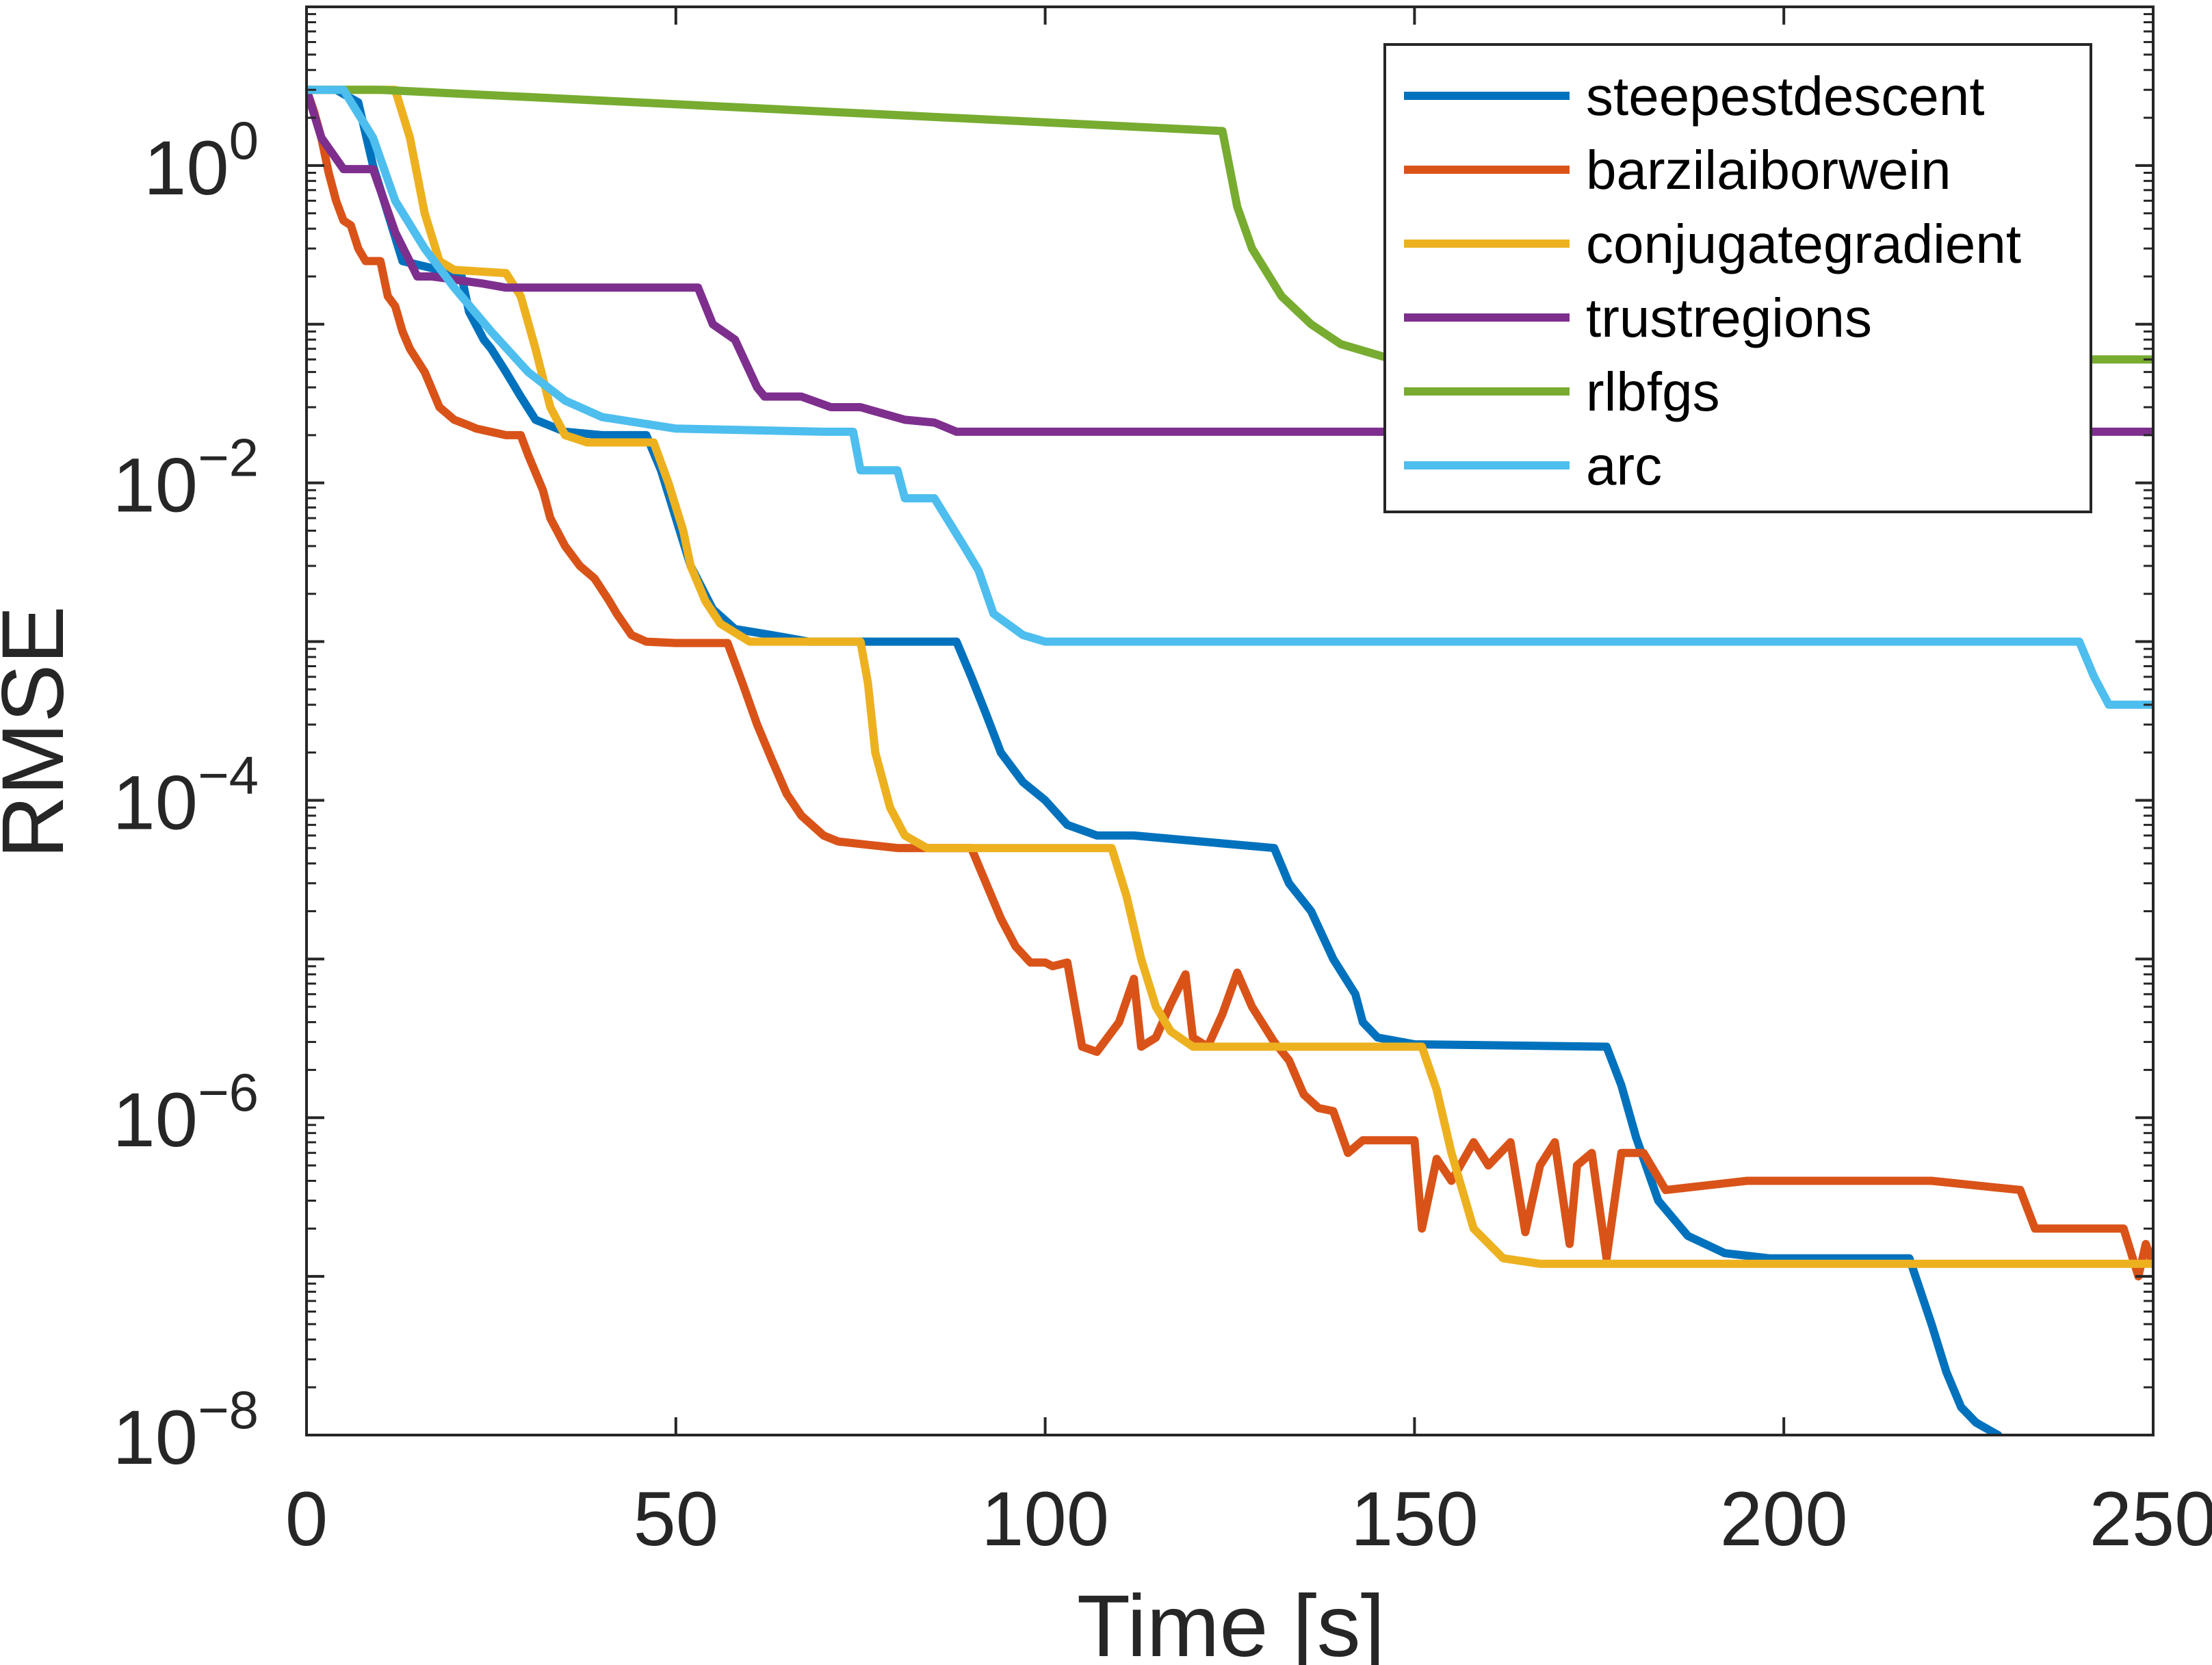 The image size is (2212, 1665). What do you see at coordinates (1768, 170) in the screenshot?
I see `legend-label-barzilaiborwein: barzilaiborwein` at bounding box center [1768, 170].